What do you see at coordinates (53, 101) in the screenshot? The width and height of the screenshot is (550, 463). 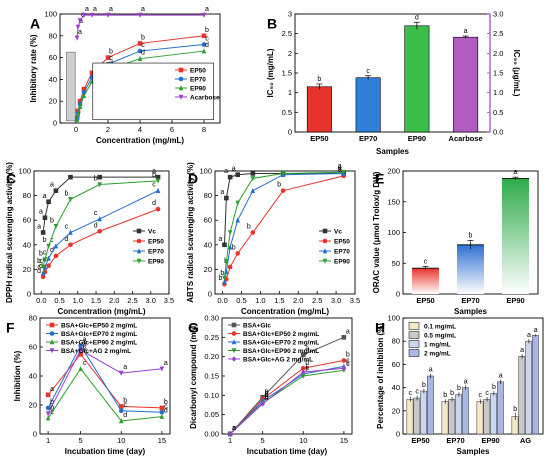 I see `y-tick-label: 20` at bounding box center [53, 101].